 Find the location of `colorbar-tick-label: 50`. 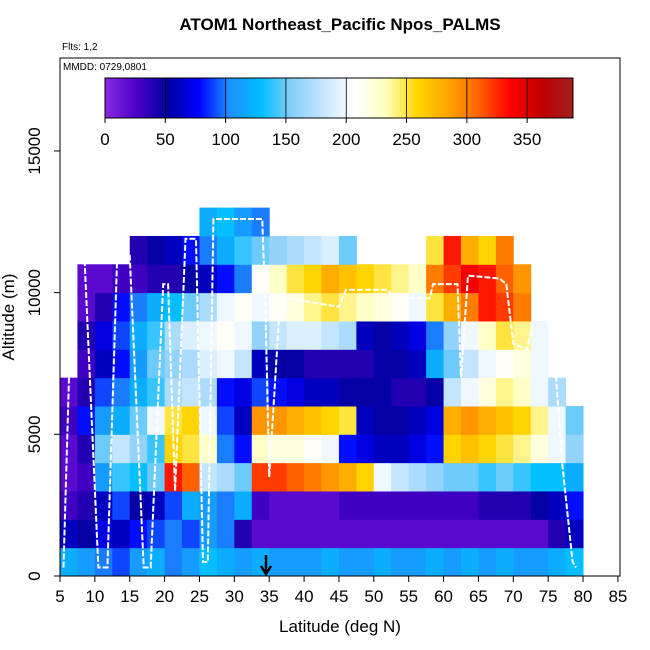

colorbar-tick-label: 50 is located at coordinates (165, 139).